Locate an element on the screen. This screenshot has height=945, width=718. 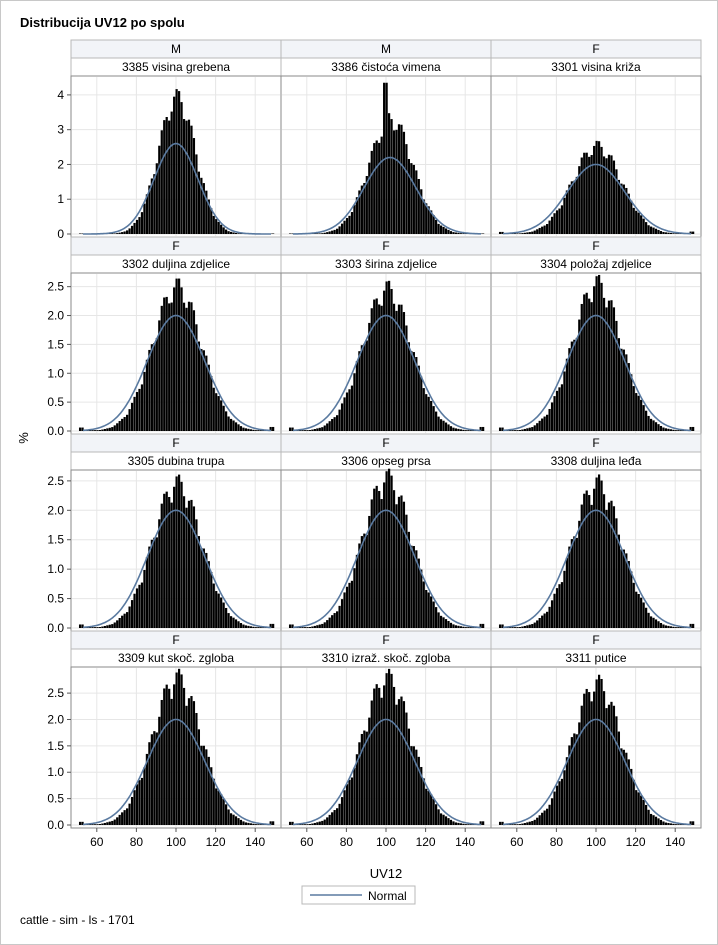
x-tick-label: 100 is located at coordinates (386, 842).